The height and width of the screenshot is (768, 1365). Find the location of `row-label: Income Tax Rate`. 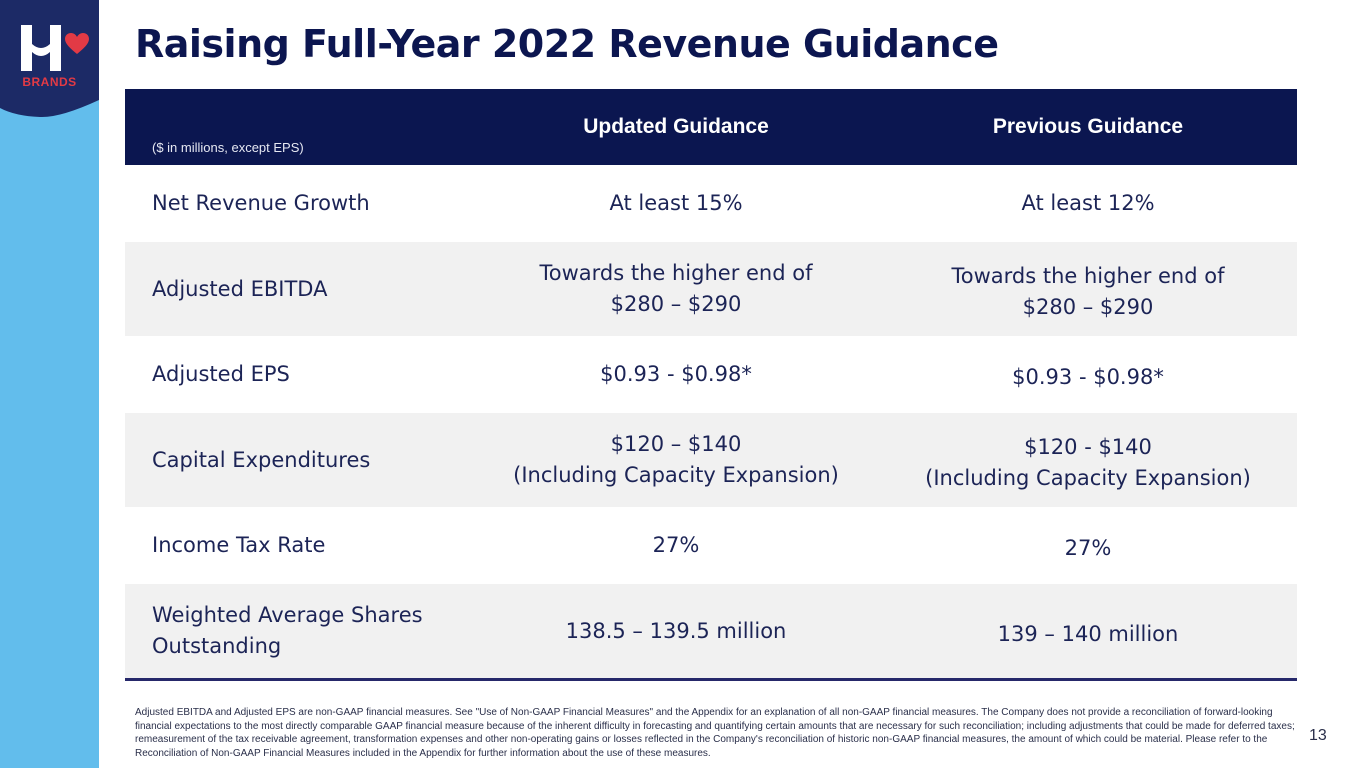

row-label: Income Tax Rate is located at coordinates (297, 545).